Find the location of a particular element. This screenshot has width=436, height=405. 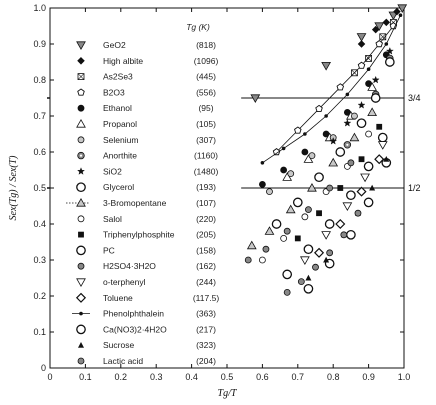

legend-name: GeO2 is located at coordinates (114, 45).